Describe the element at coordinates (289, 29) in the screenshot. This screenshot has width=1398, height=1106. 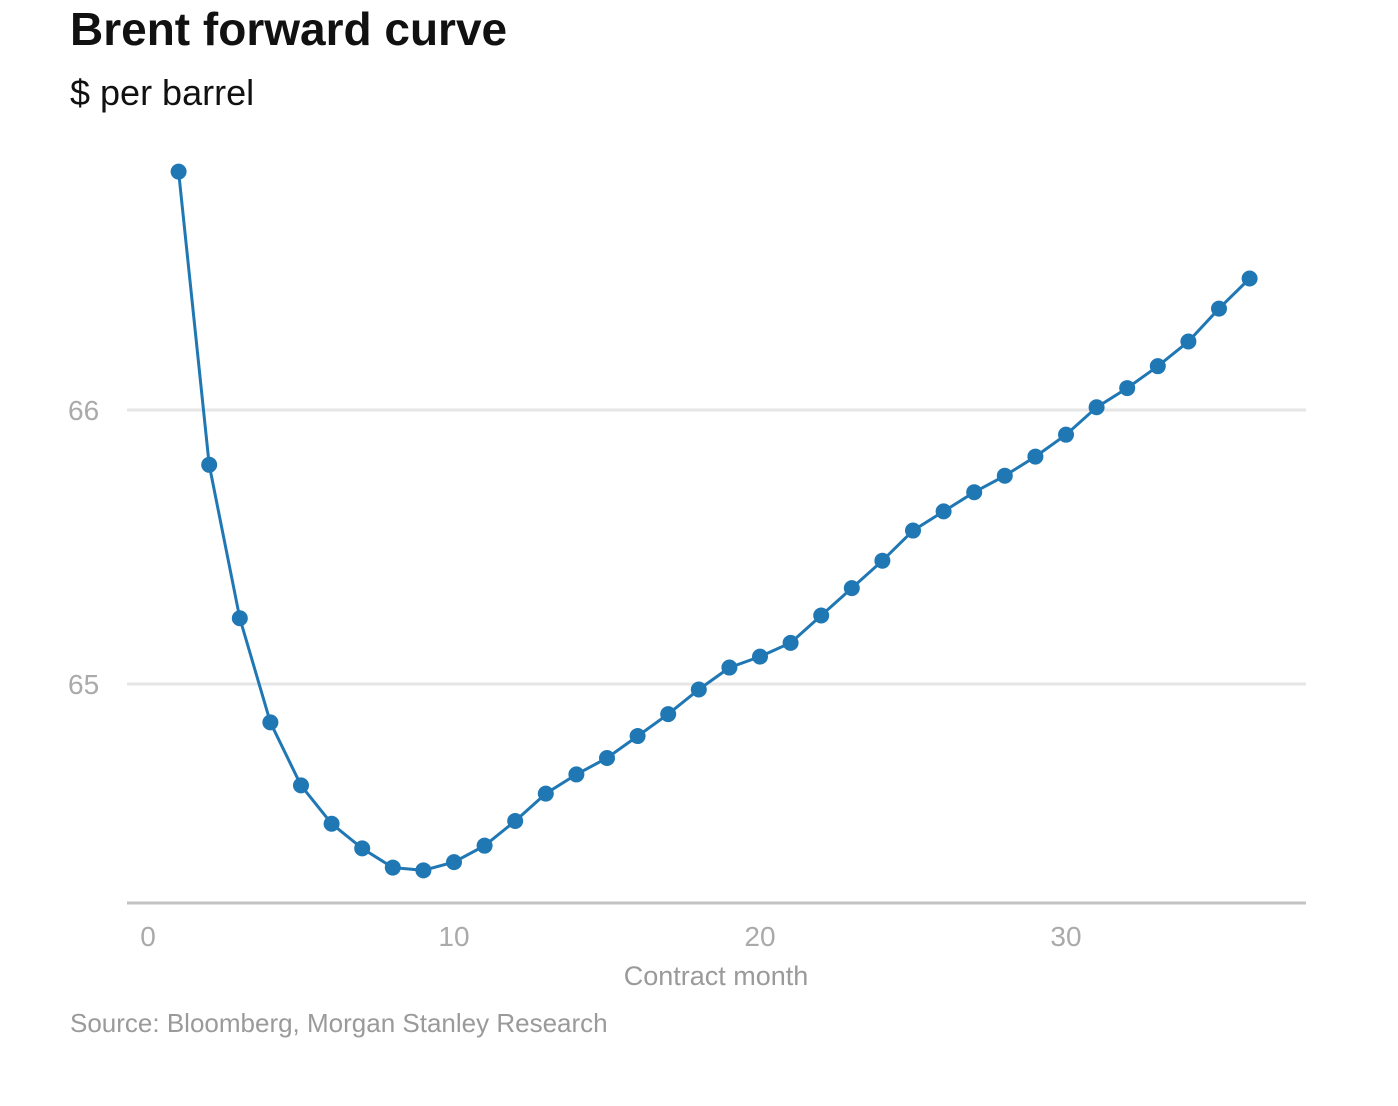
I see `chart-title: Brent forward curve` at that location.